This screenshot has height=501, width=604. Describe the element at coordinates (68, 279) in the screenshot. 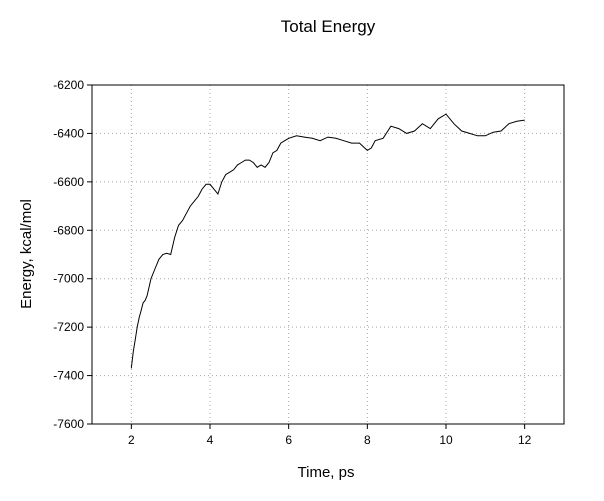

I see `y-tick-label: -7000` at that location.